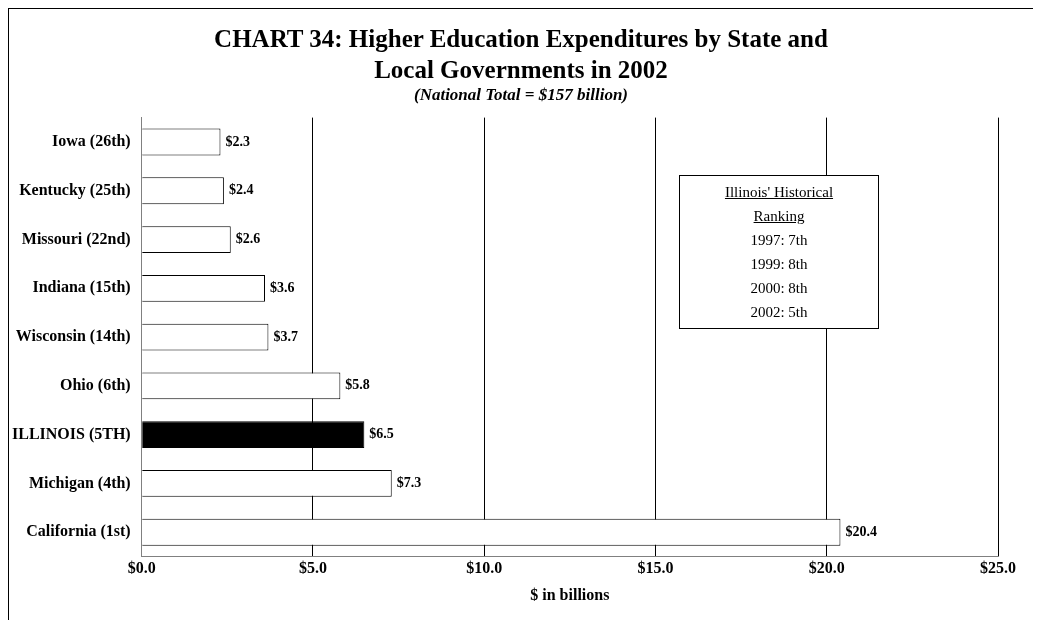 This screenshot has height=628, width=1041. Describe the element at coordinates (521, 54) in the screenshot. I see `chart-title: CHART 34: Higher Education Expenditures by State and Local Governments in 2002` at that location.